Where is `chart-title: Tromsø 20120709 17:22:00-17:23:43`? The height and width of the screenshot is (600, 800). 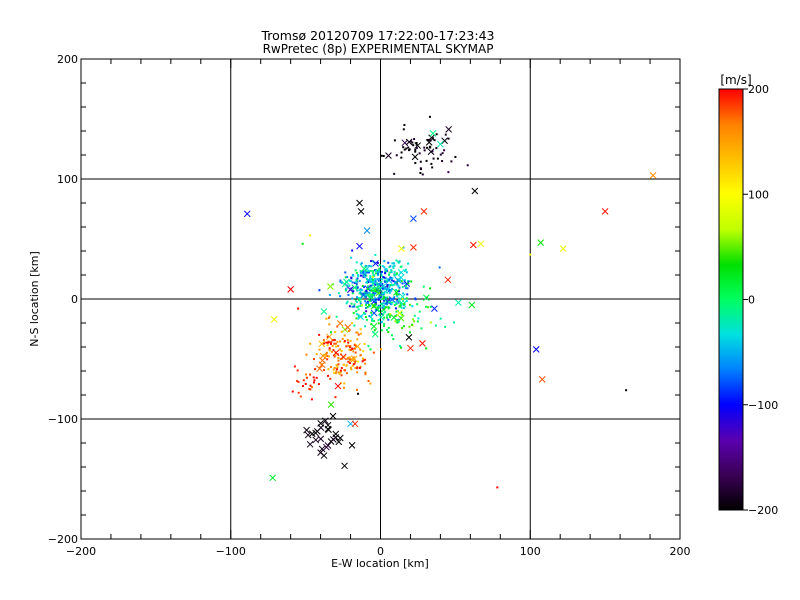
chart-title: Tromsø 20120709 17:22:00-17:23:43 is located at coordinates (377, 35).